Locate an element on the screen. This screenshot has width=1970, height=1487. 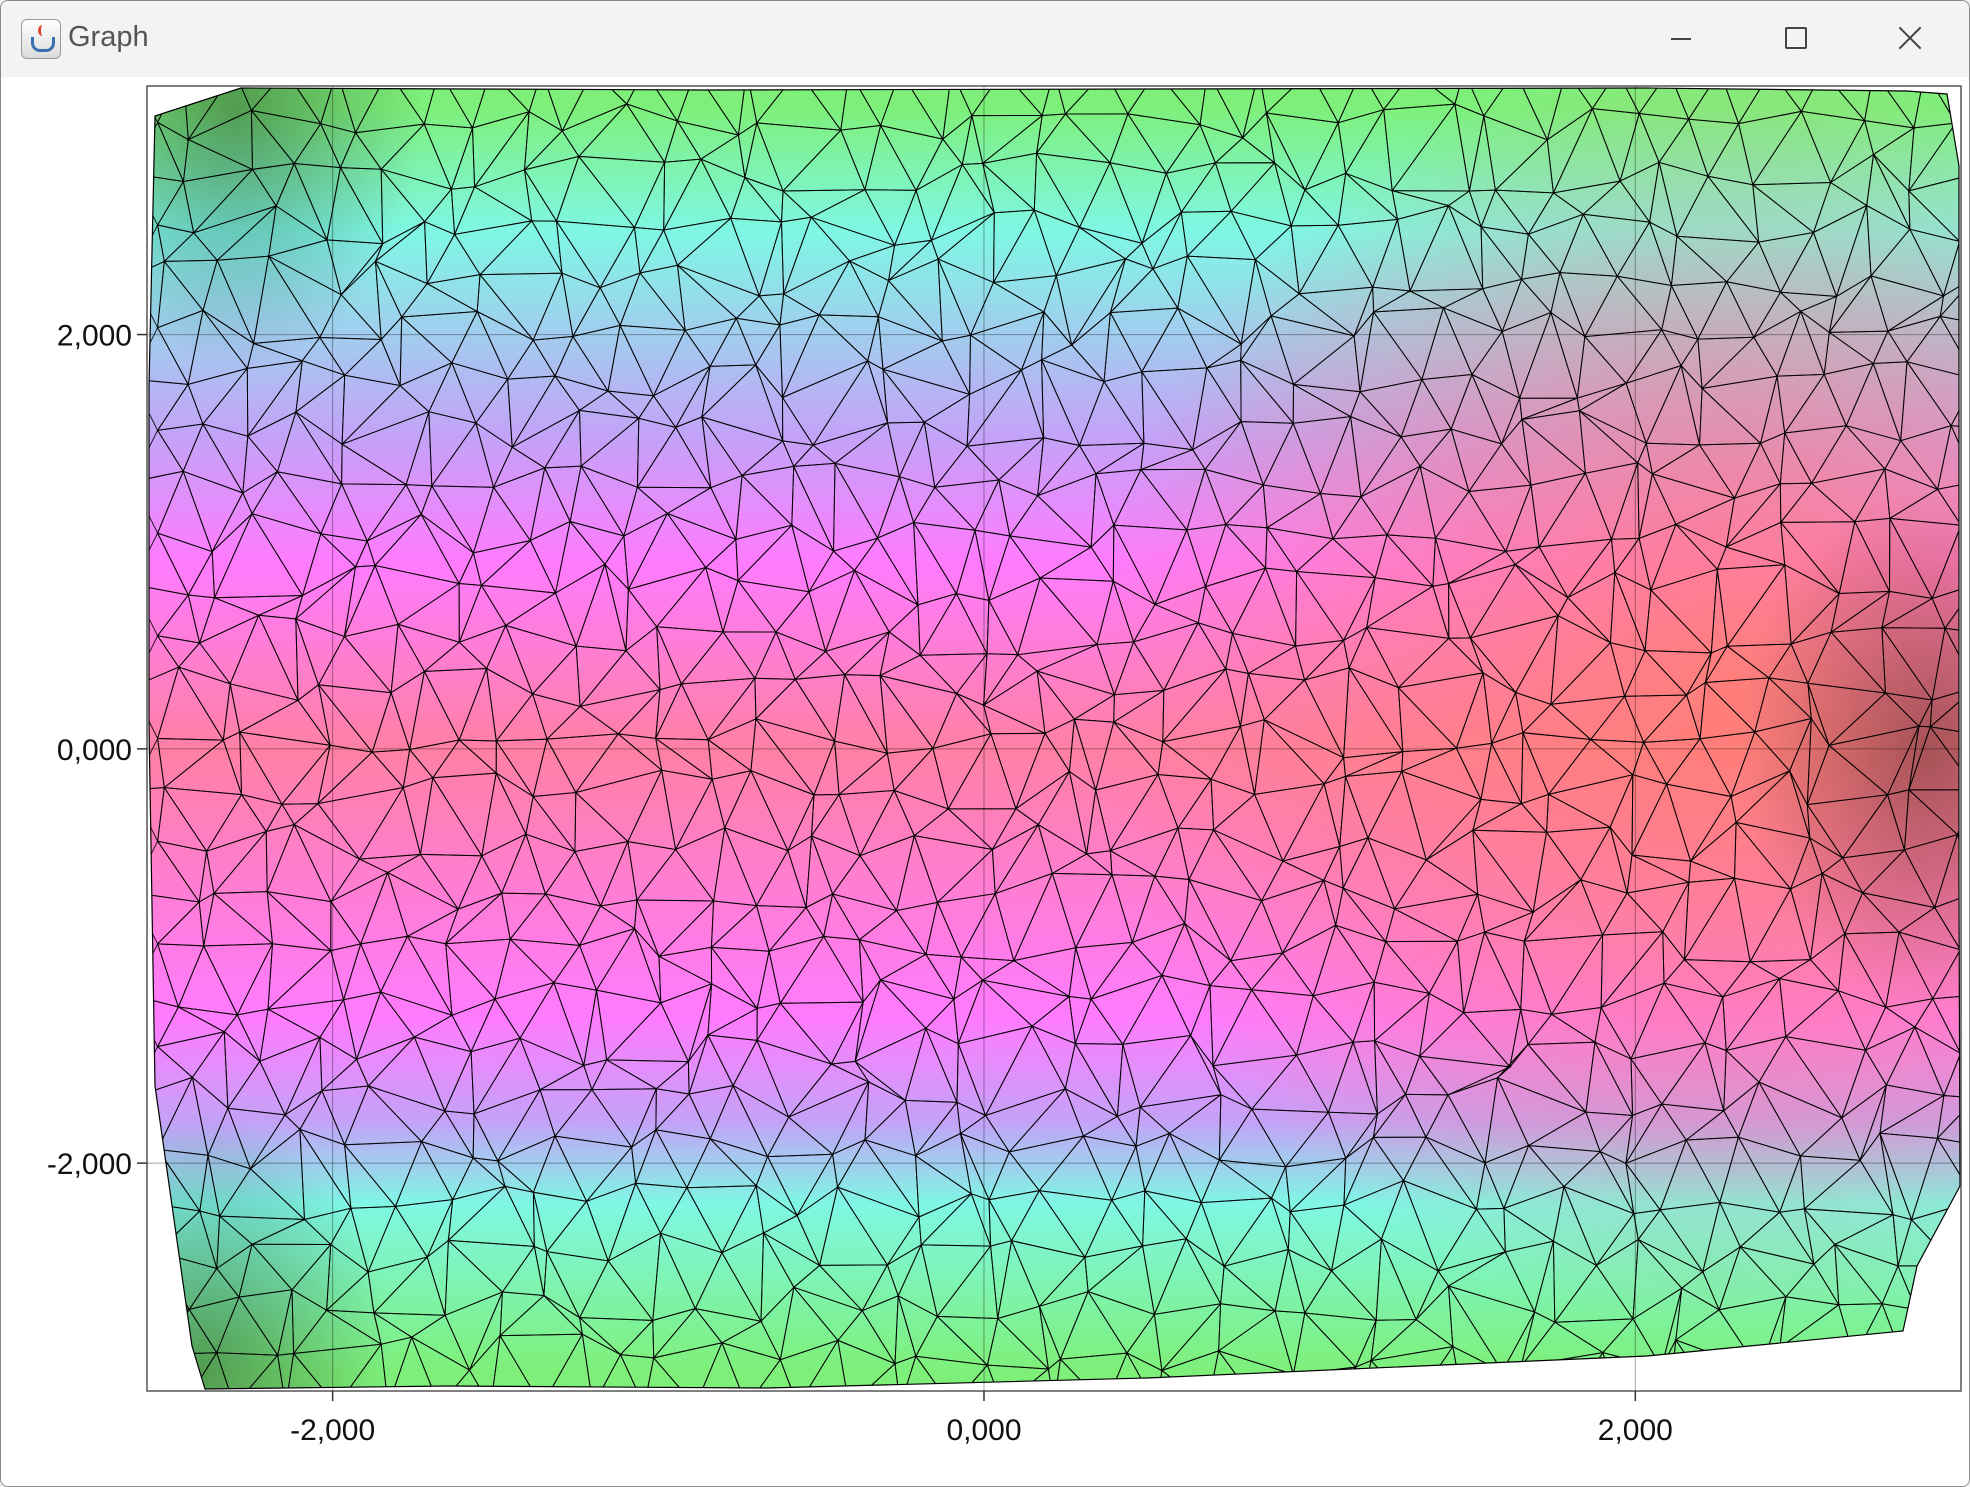
maximize-button is located at coordinates (1795, 39).